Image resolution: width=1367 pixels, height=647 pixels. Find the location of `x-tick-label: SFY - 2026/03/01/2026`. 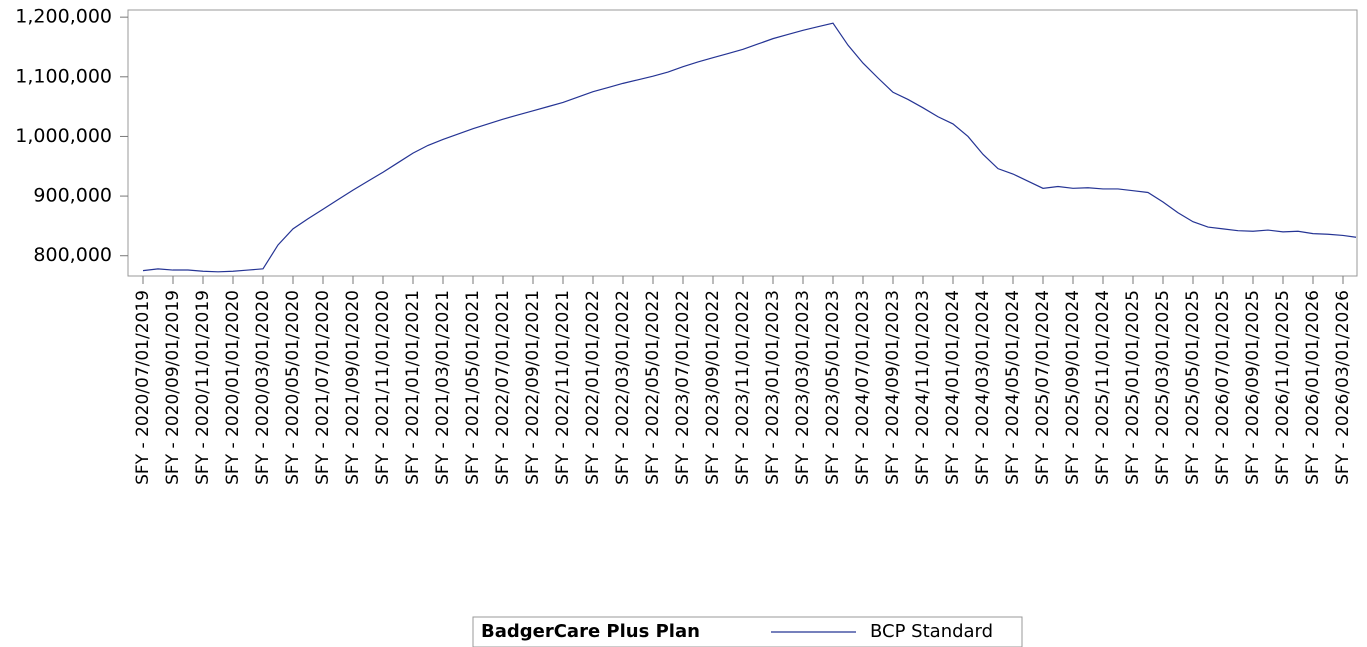

x-tick-label: SFY - 2026/03/01/2026 is located at coordinates (1343, 387).